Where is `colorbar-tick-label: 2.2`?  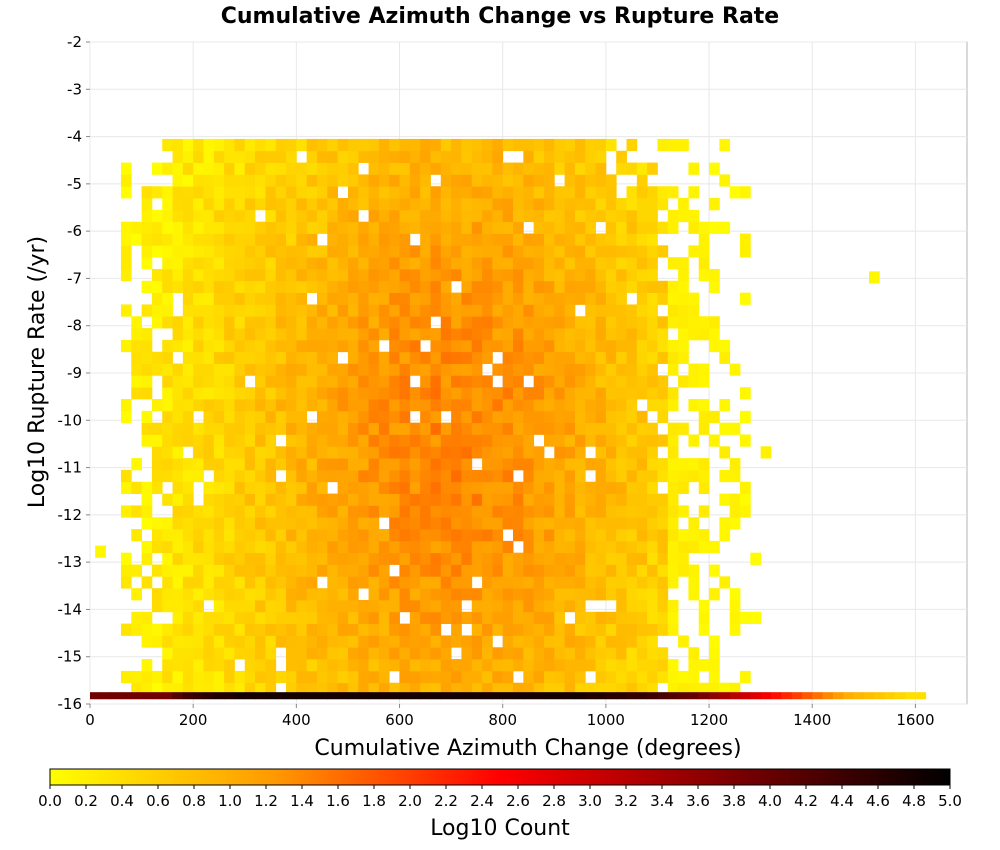
colorbar-tick-label: 2.2 is located at coordinates (446, 801).